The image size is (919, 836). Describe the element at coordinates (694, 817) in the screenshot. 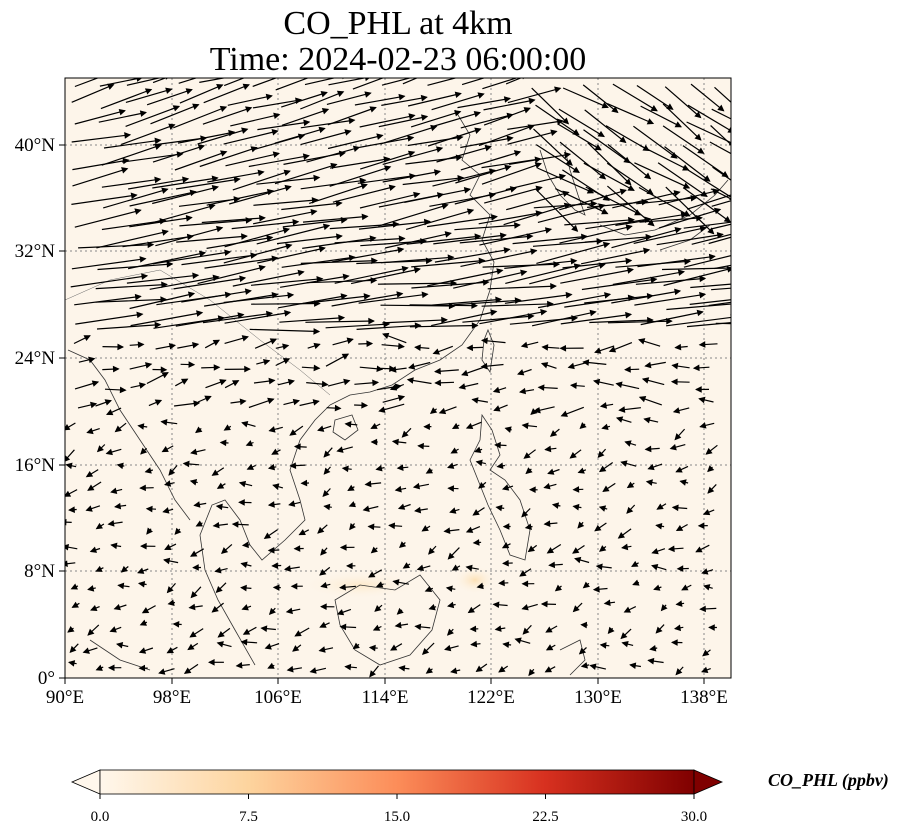

I see `colorbar-tick-label: 30.0` at that location.